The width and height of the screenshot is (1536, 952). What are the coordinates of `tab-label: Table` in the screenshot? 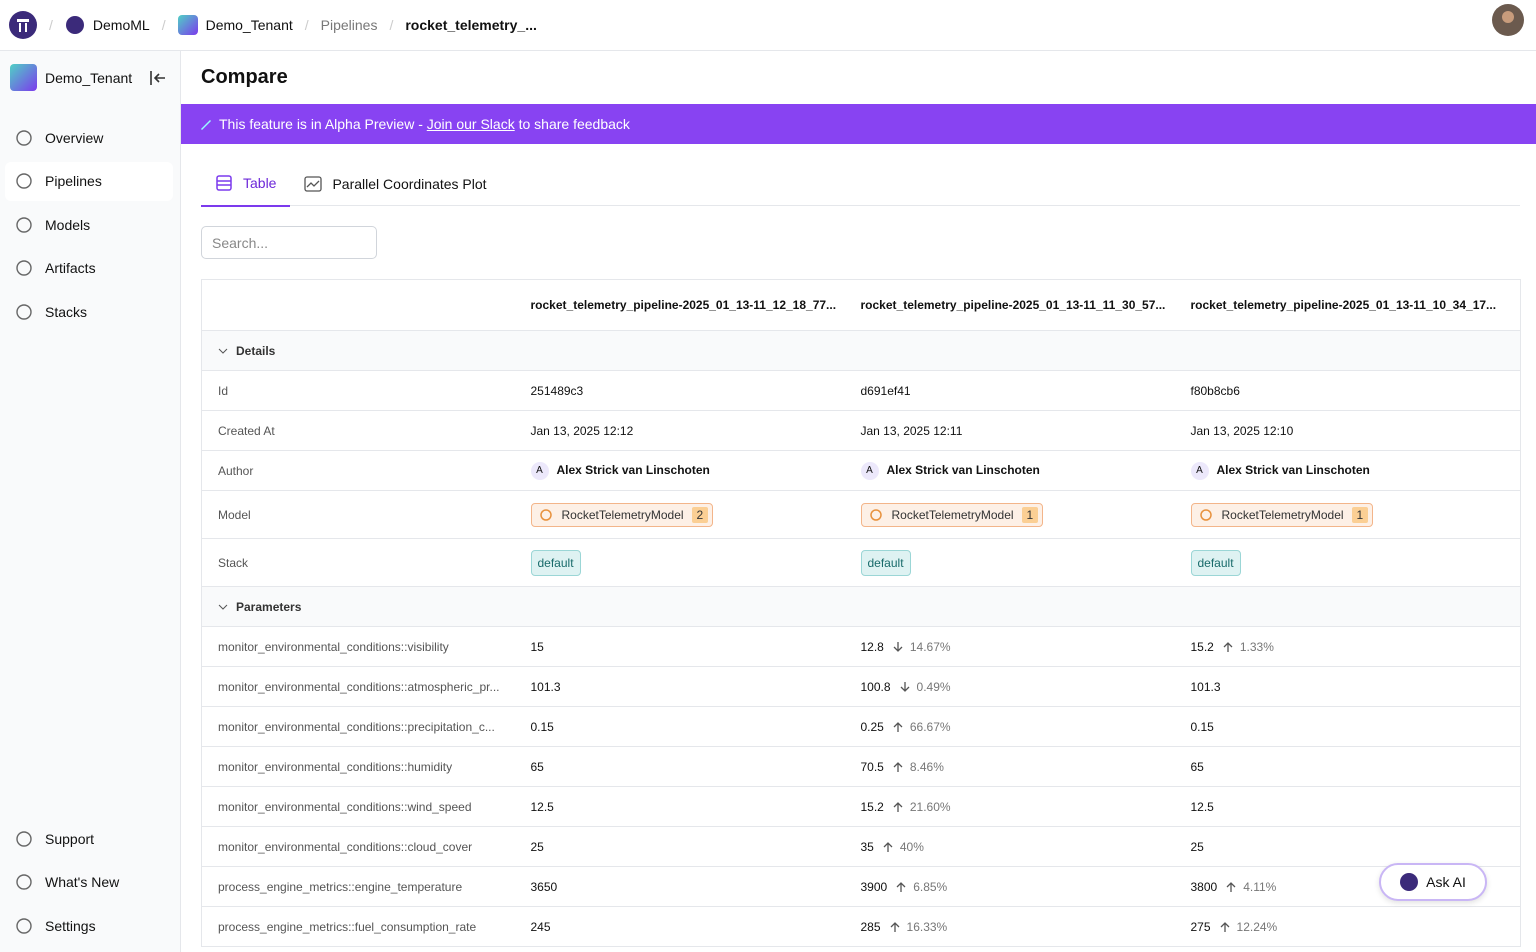 It's located at (259, 183).